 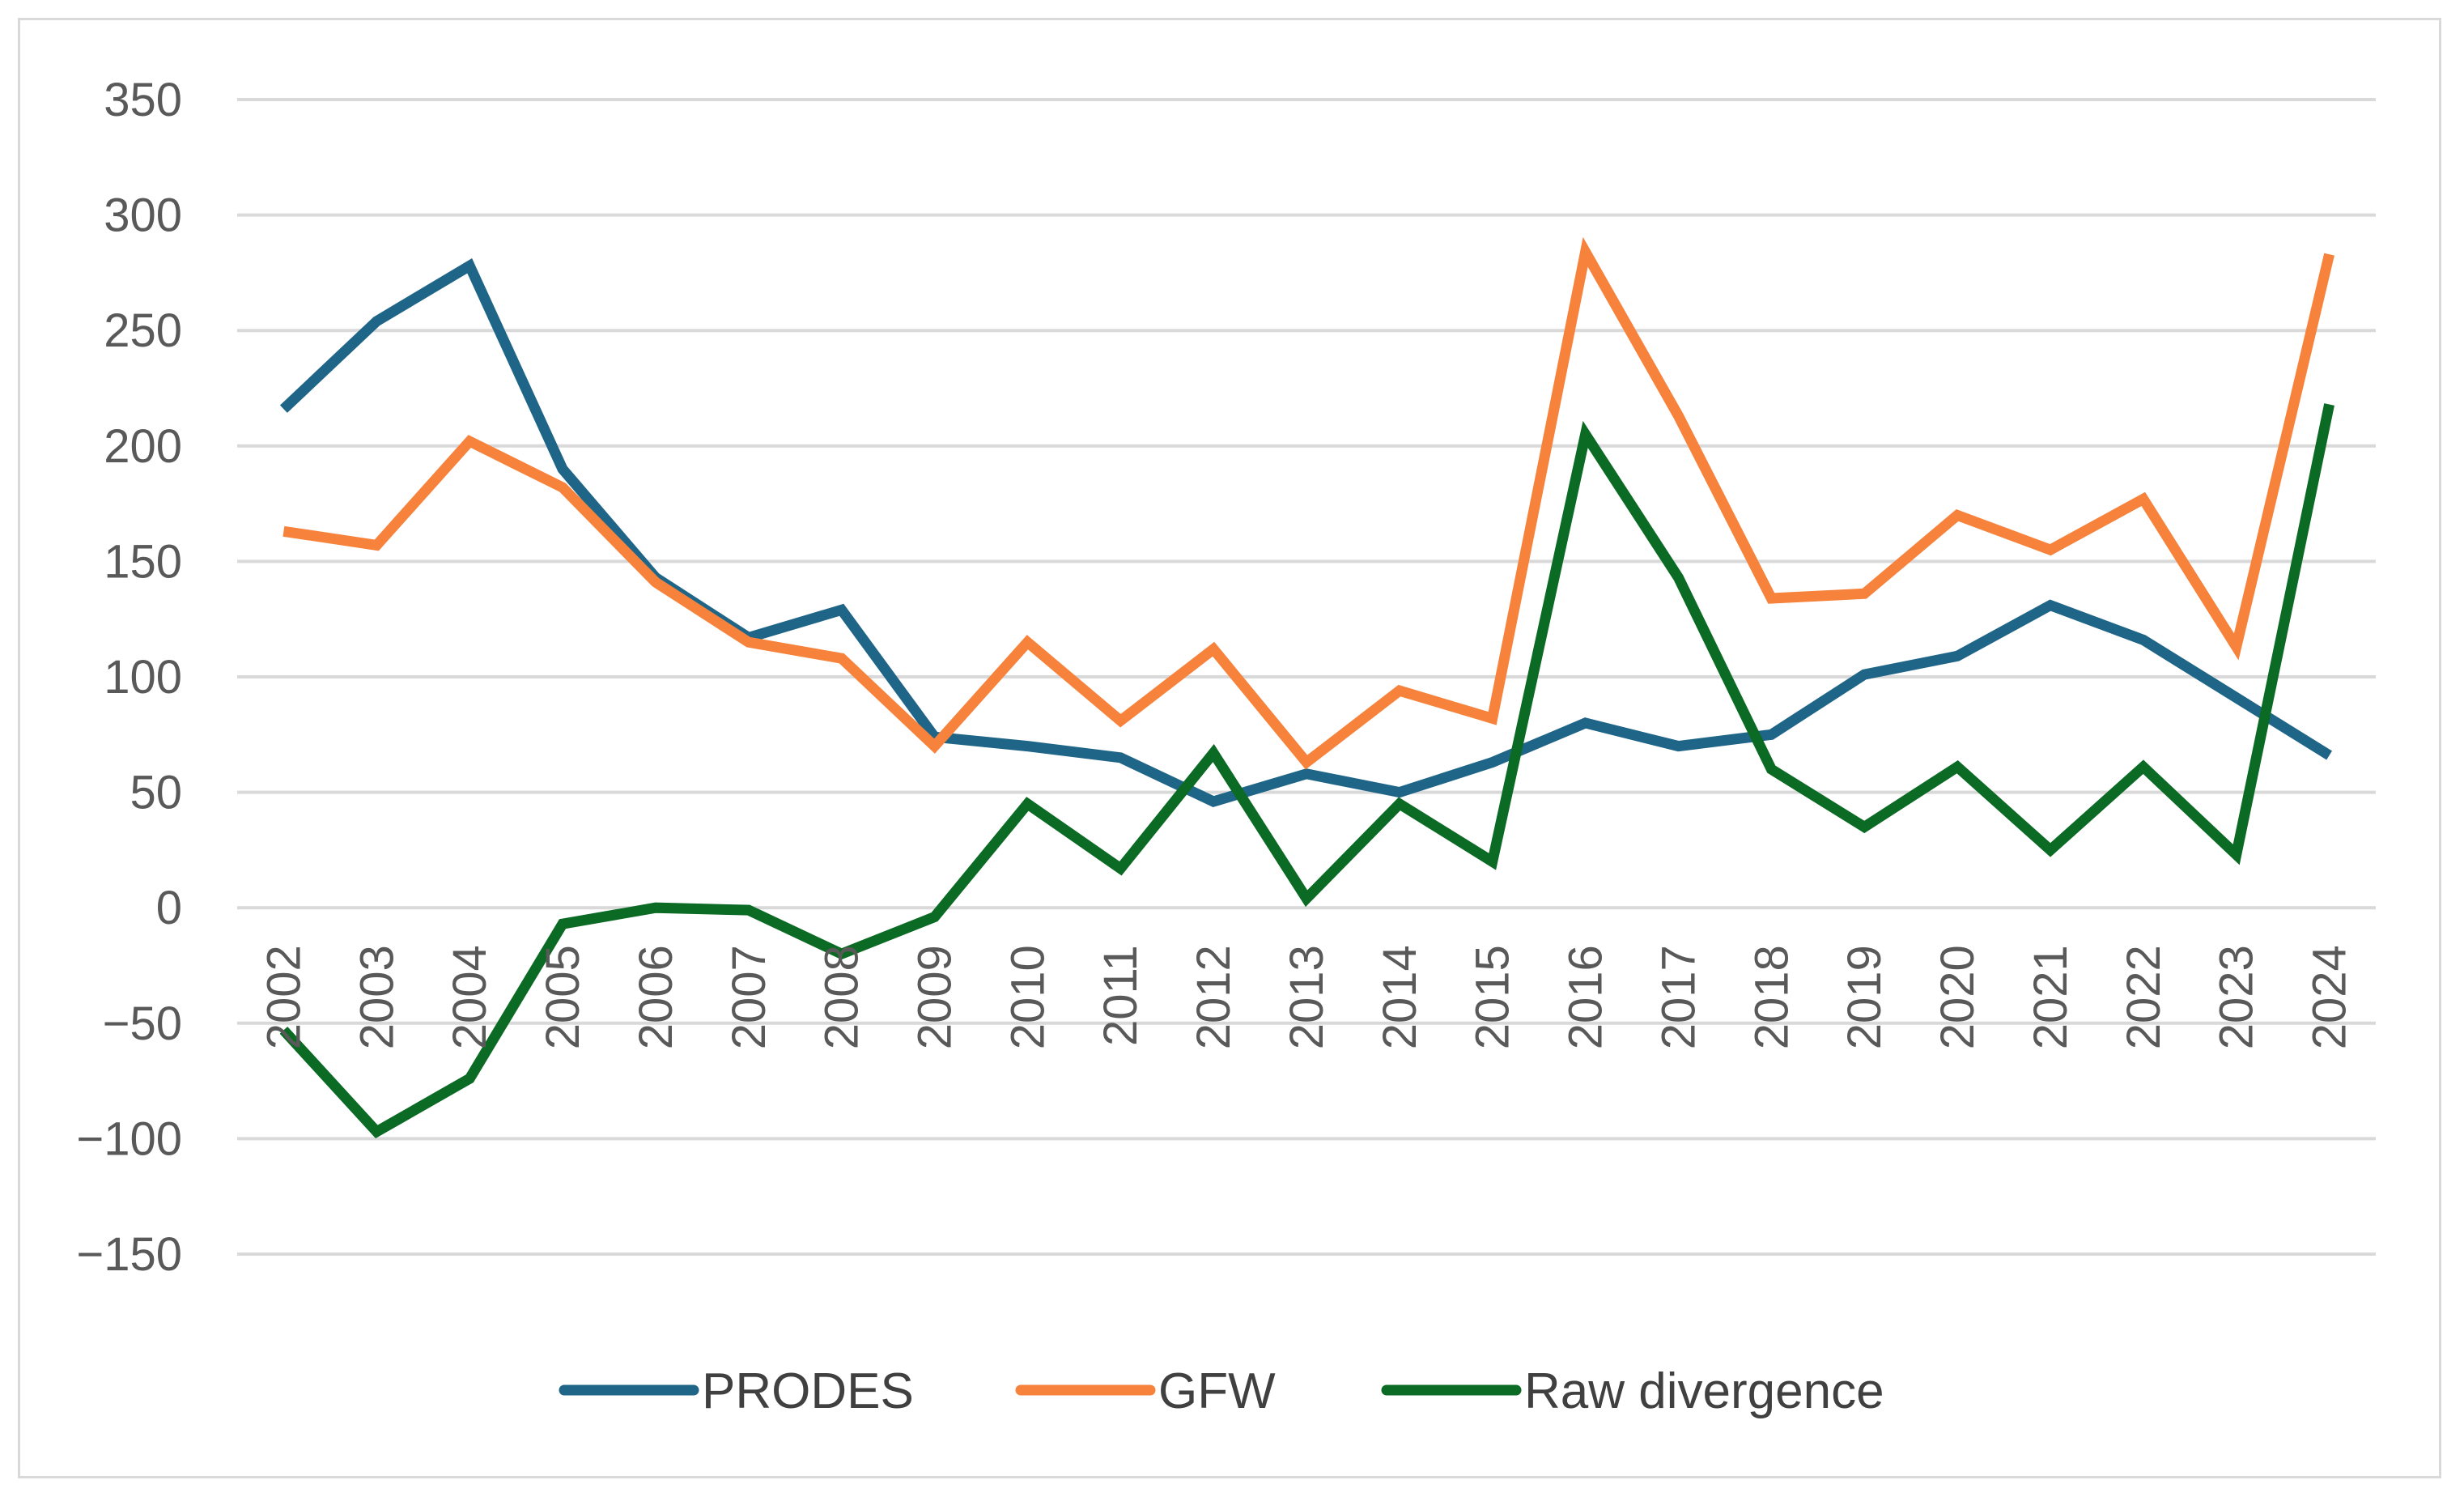 What do you see at coordinates (143, 215) in the screenshot?
I see `y-tick-label: 300` at bounding box center [143, 215].